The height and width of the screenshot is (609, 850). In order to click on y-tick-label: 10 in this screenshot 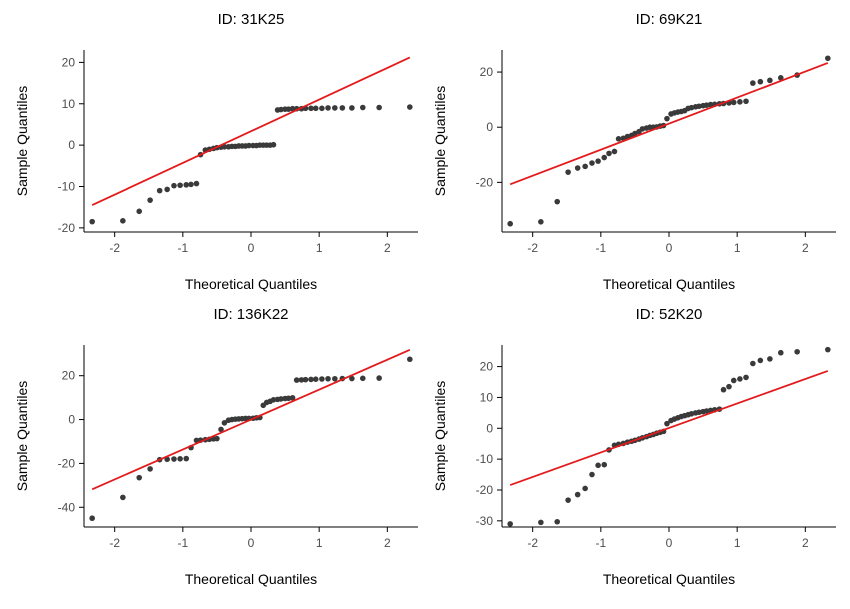, I will do `click(487, 397)`.